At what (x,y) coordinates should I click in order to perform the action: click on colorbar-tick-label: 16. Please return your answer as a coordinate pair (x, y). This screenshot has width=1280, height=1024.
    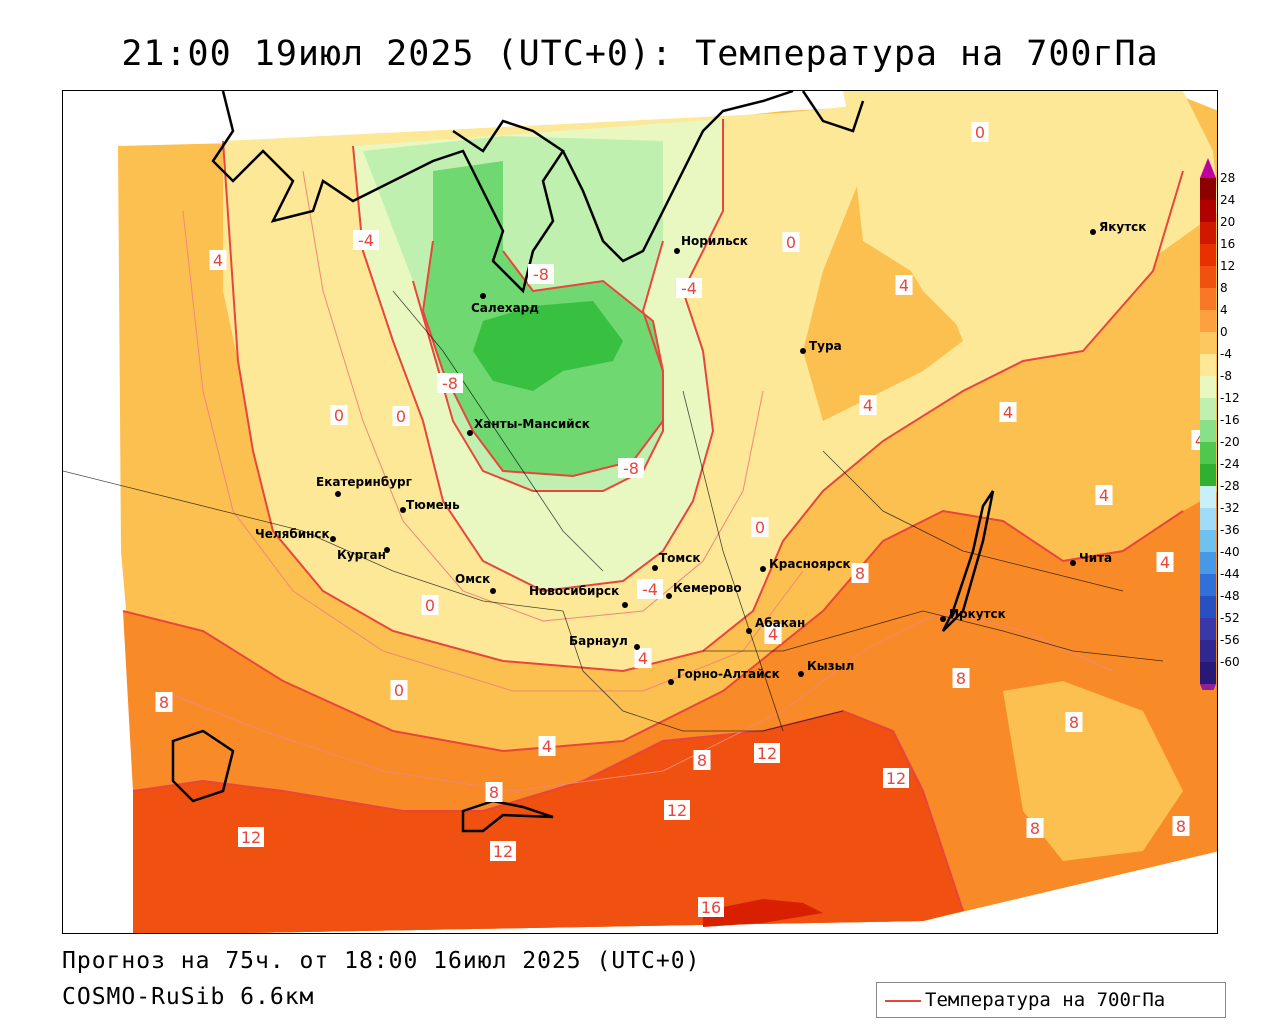
    Looking at the image, I should click on (1227, 244).